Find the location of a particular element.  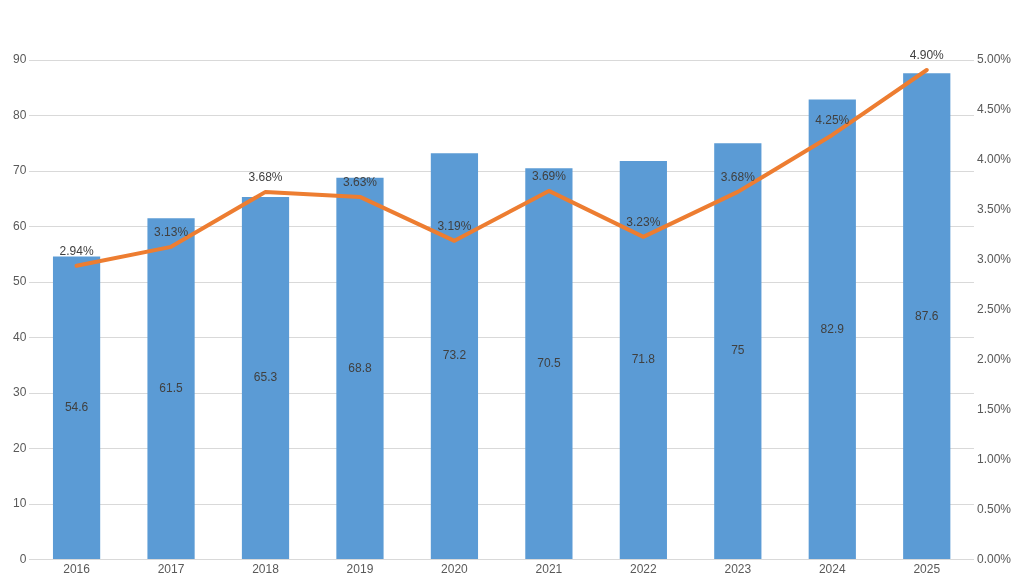

y-tick-label: 0 is located at coordinates (23, 558).